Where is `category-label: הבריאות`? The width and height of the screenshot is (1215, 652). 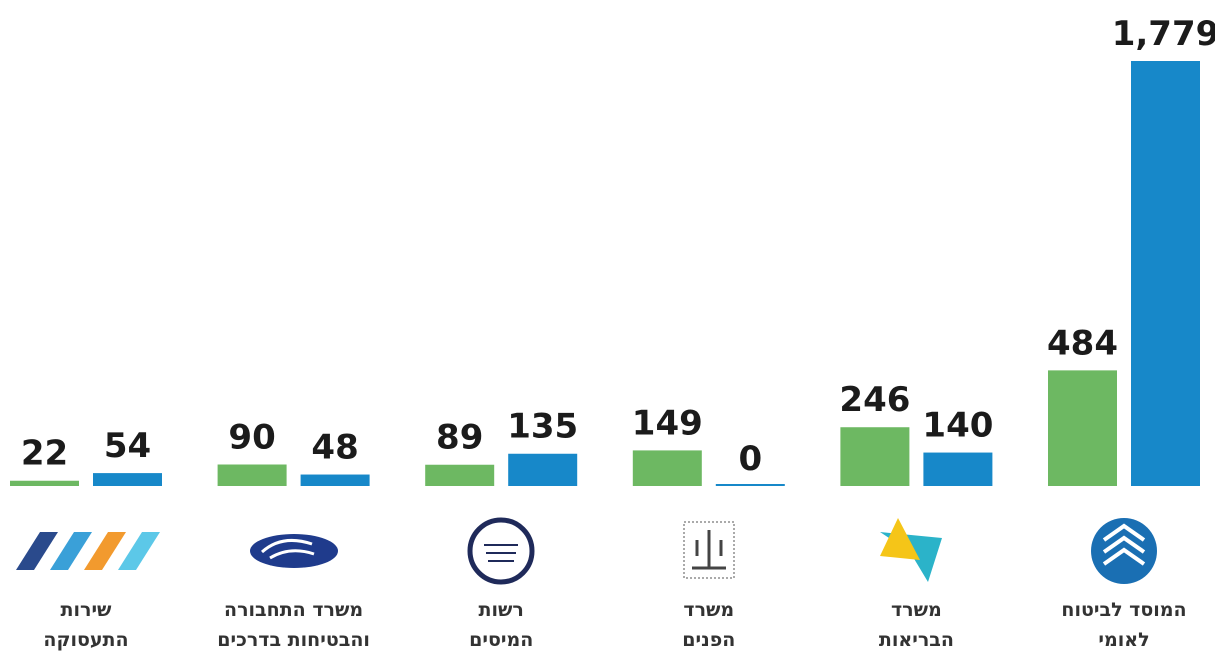 category-label: הבריאות is located at coordinates (916, 640).